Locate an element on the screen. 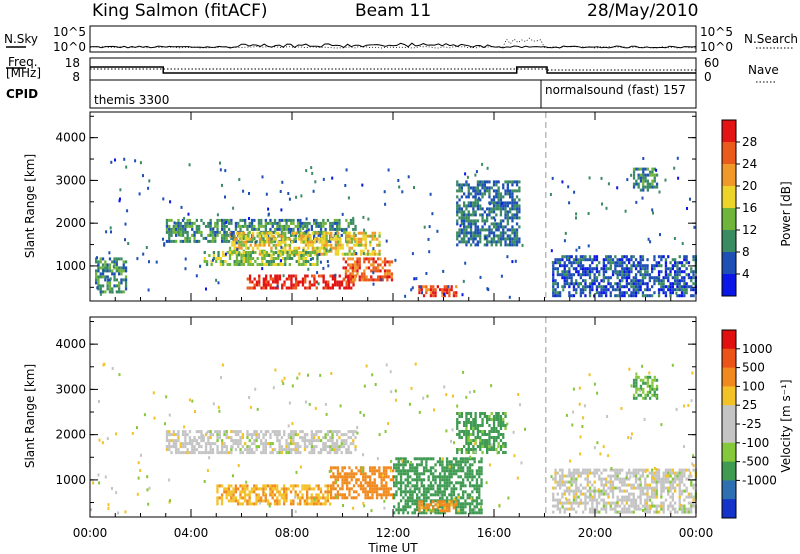  nsky-tick-top-right: 10^5 is located at coordinates (716, 32).